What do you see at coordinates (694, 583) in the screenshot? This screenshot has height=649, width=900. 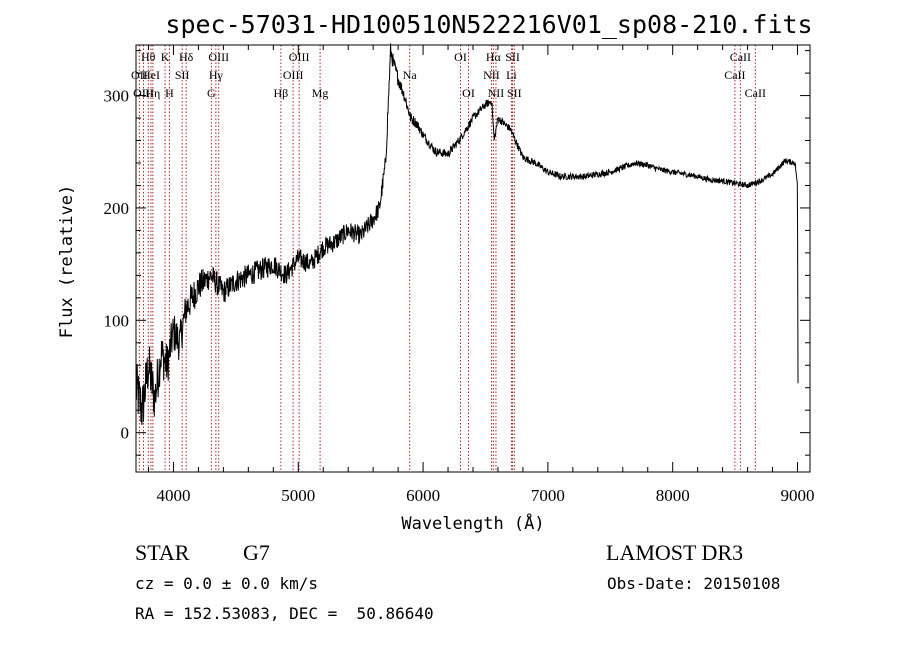 I see `obs-date: Obs-Date: 20150108` at bounding box center [694, 583].